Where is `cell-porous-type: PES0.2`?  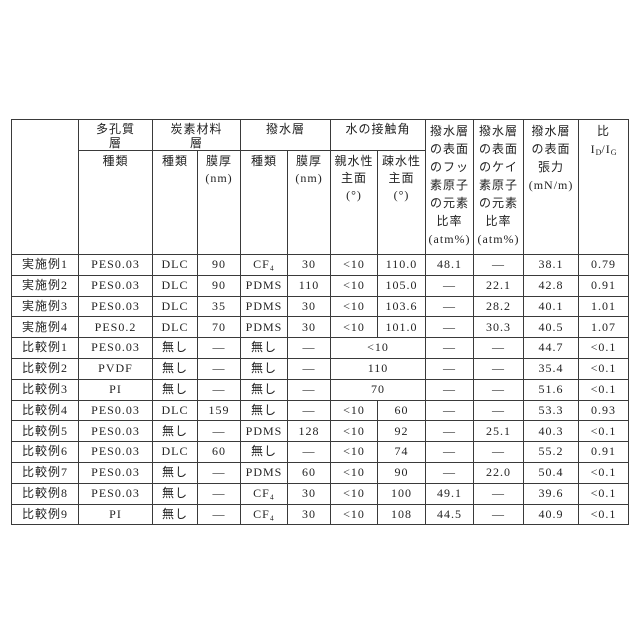
cell-porous-type: PES0.2 is located at coordinates (115, 327).